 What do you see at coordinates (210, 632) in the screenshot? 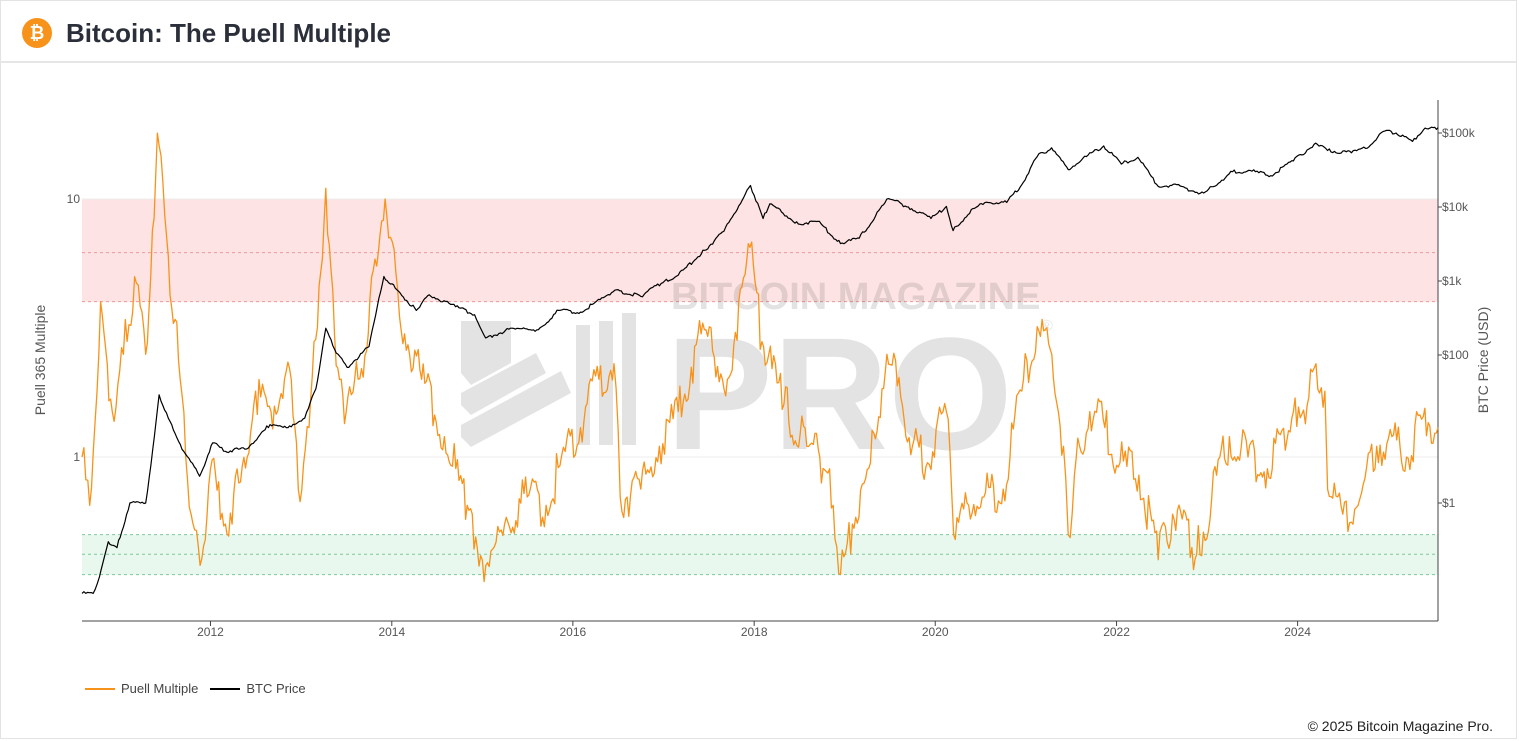
I see `x-tick-2012: 2012` at bounding box center [210, 632].